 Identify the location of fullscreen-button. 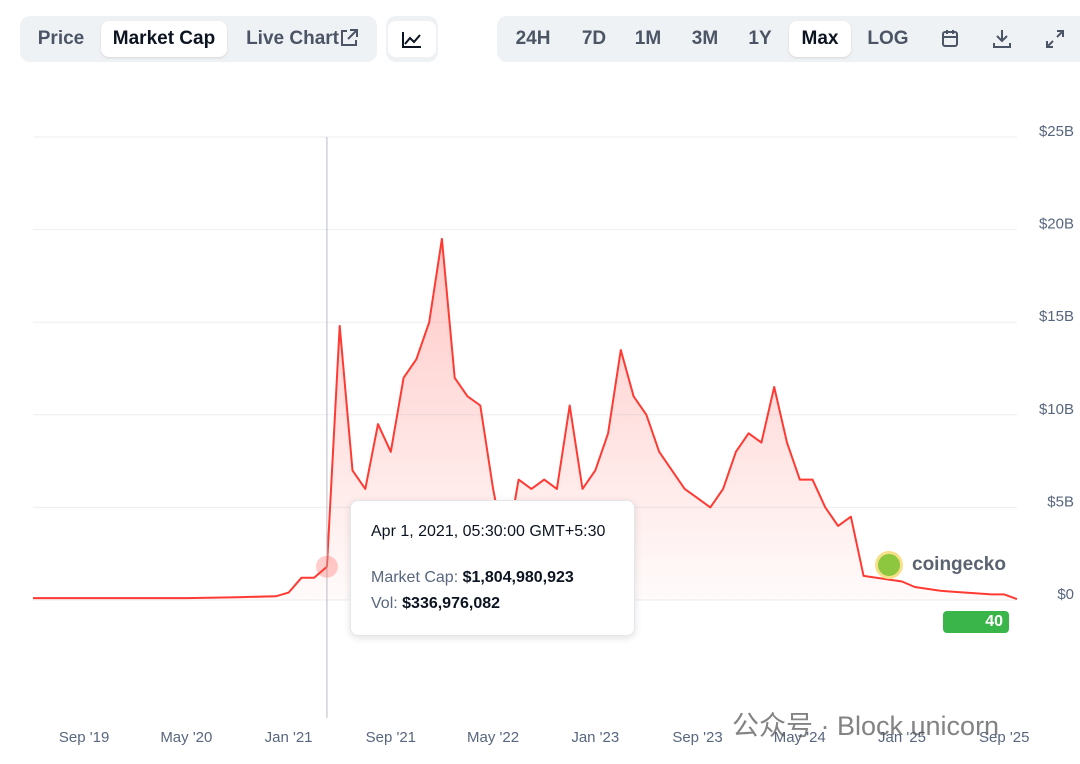
(1055, 39).